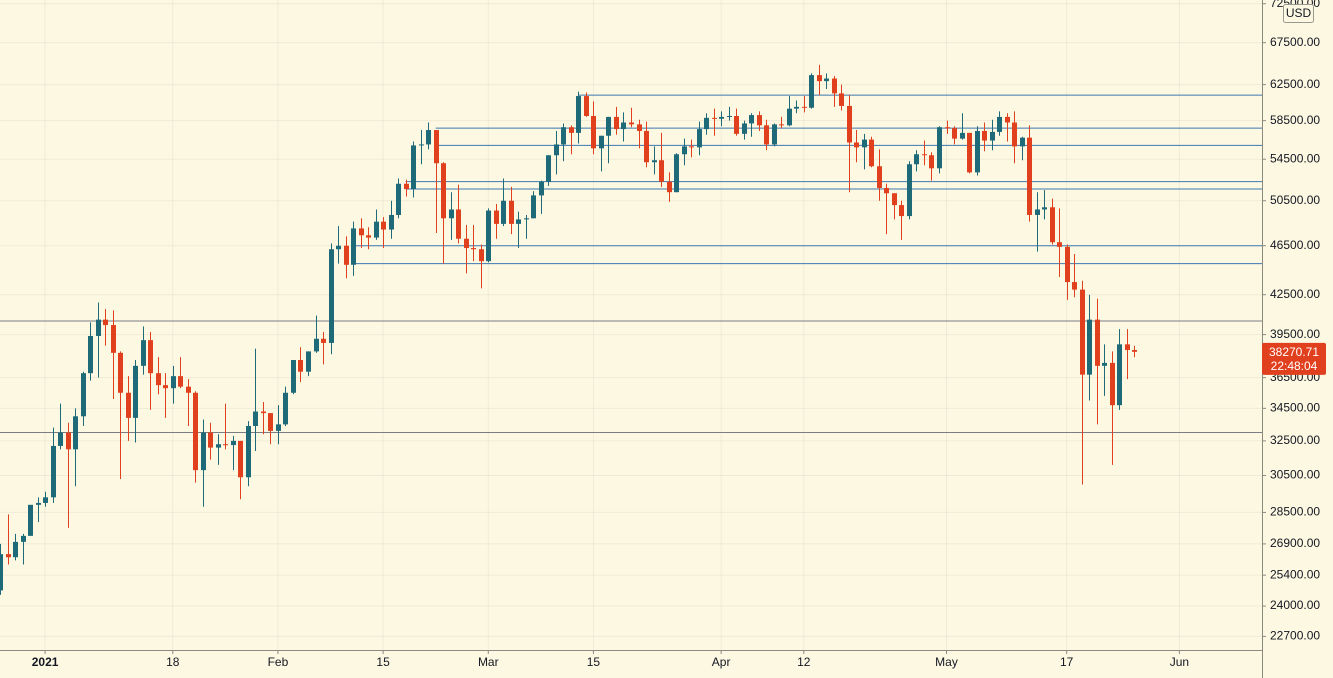  What do you see at coordinates (1295, 334) in the screenshot?
I see `y-tick-label: 39500.00` at bounding box center [1295, 334].